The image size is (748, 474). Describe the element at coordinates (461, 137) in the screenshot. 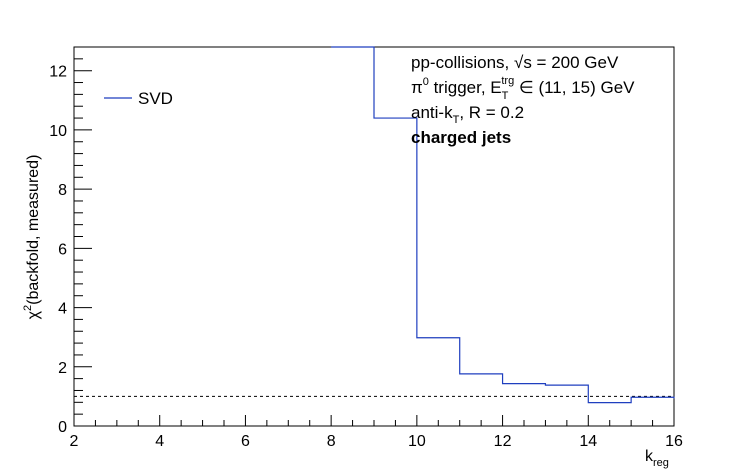

I see `annotation-jets: charged jets` at that location.